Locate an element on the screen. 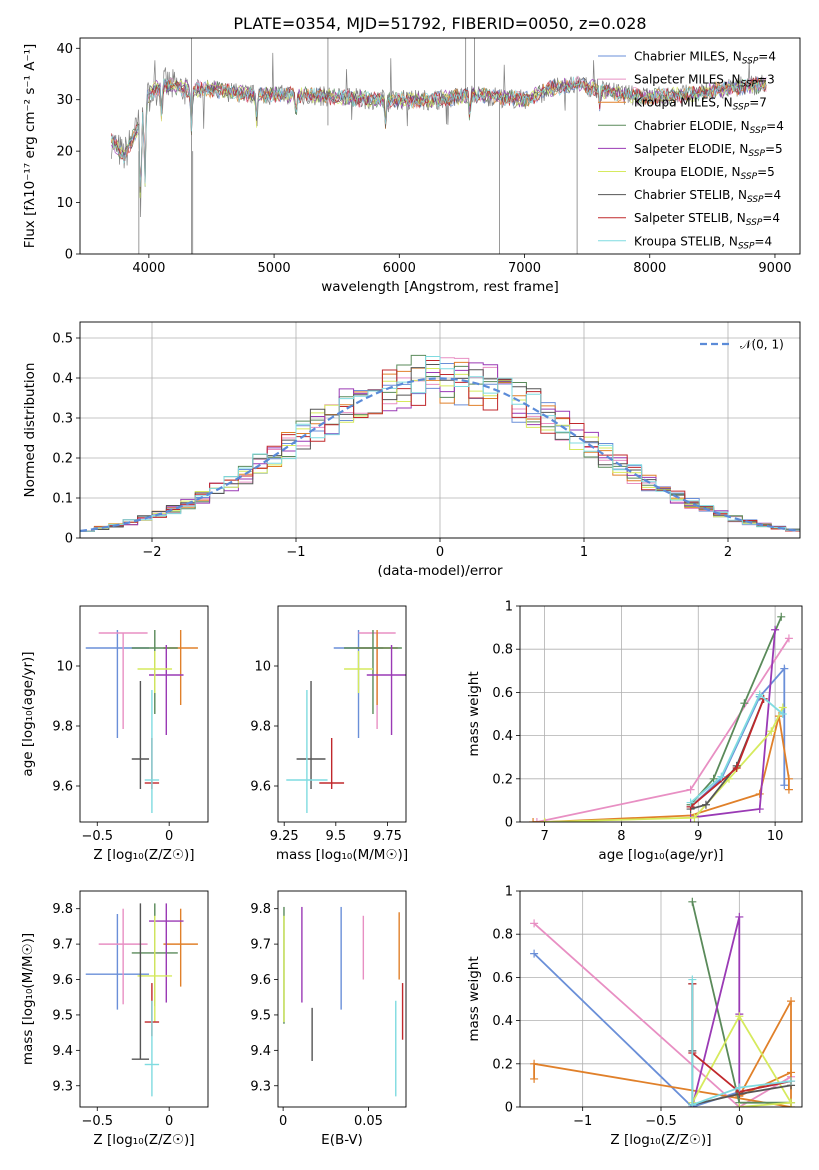 The image size is (819, 1170). y-tick-label: 0.6 is located at coordinates (502, 693).